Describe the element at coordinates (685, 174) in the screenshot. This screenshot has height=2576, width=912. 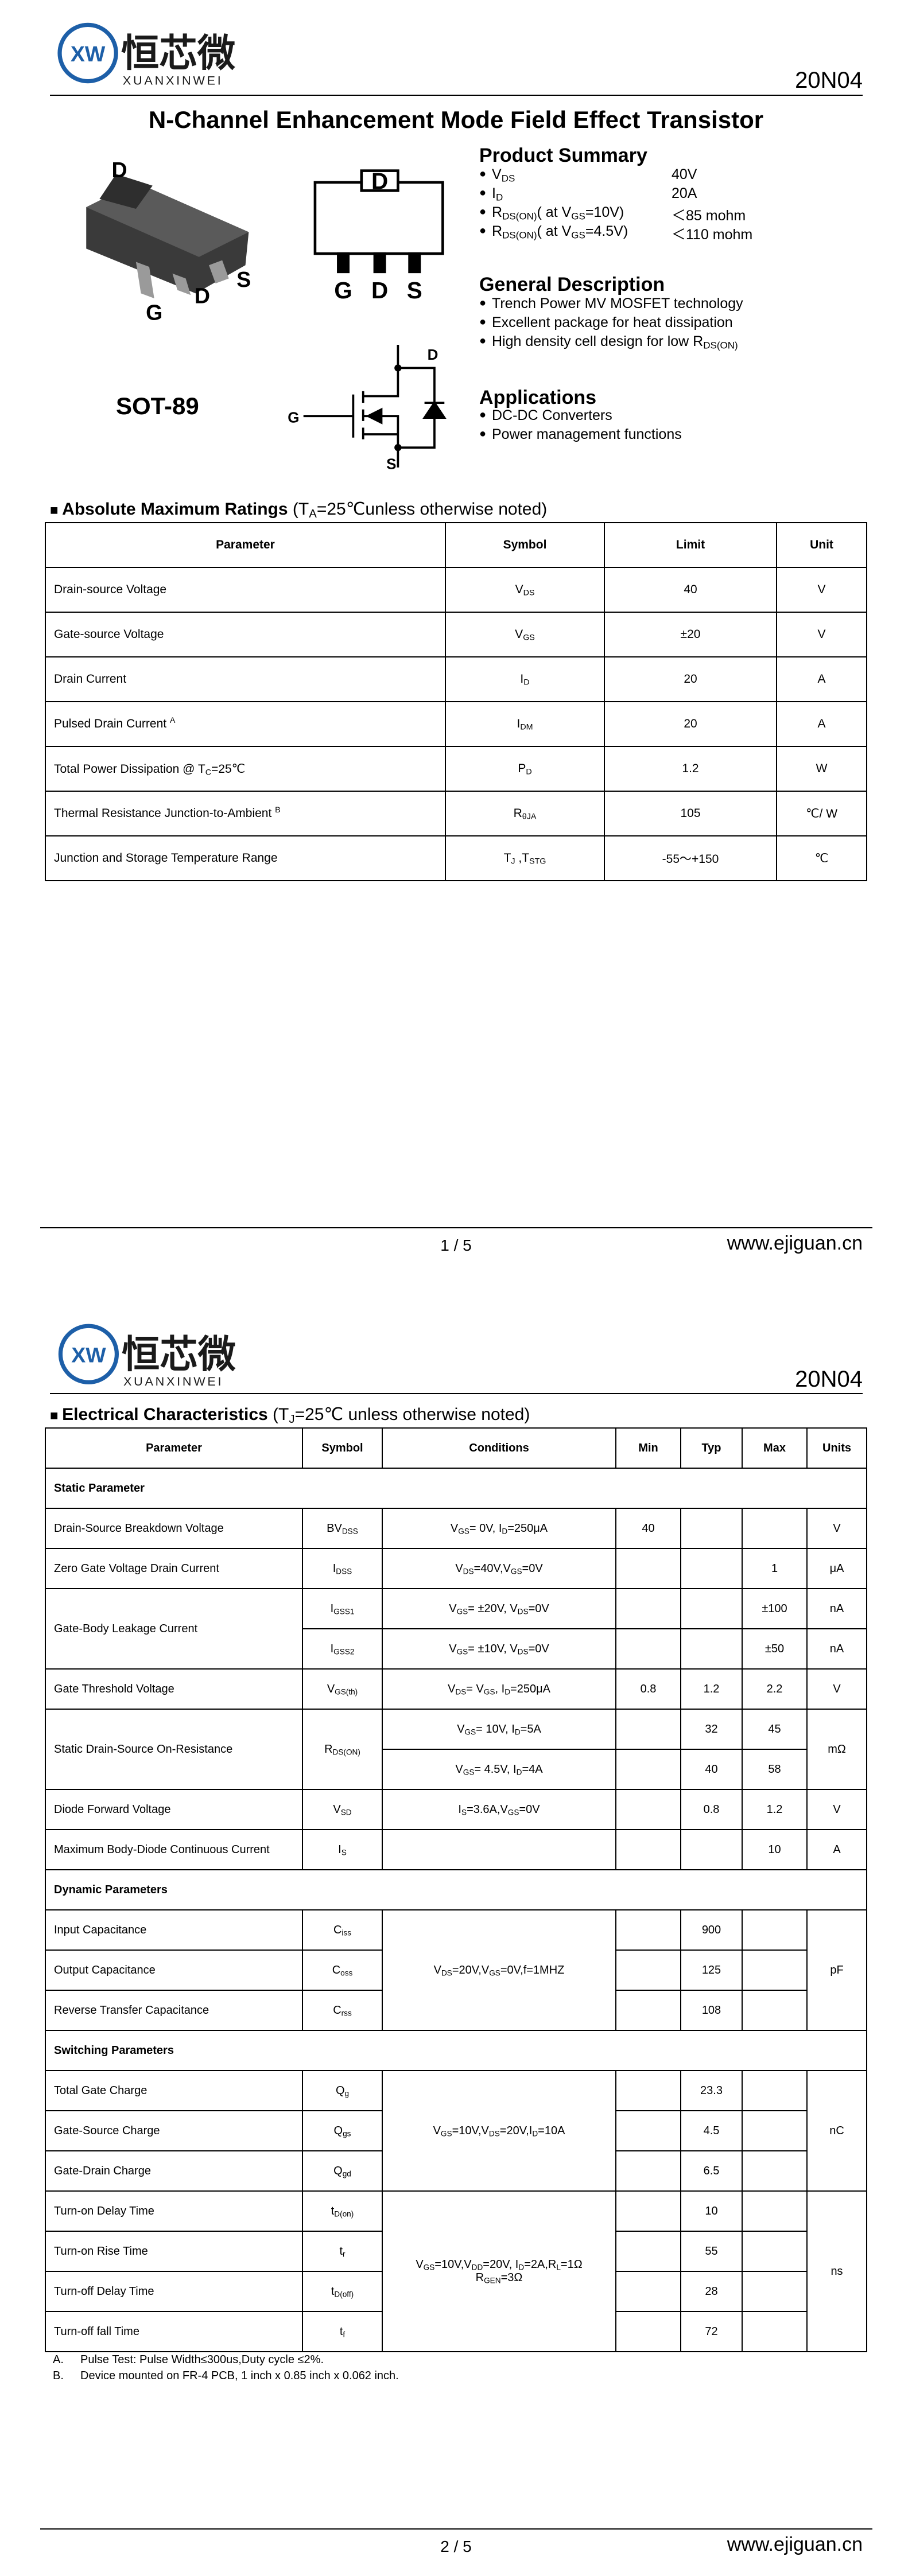
I see `summary-value: 40V` at that location.